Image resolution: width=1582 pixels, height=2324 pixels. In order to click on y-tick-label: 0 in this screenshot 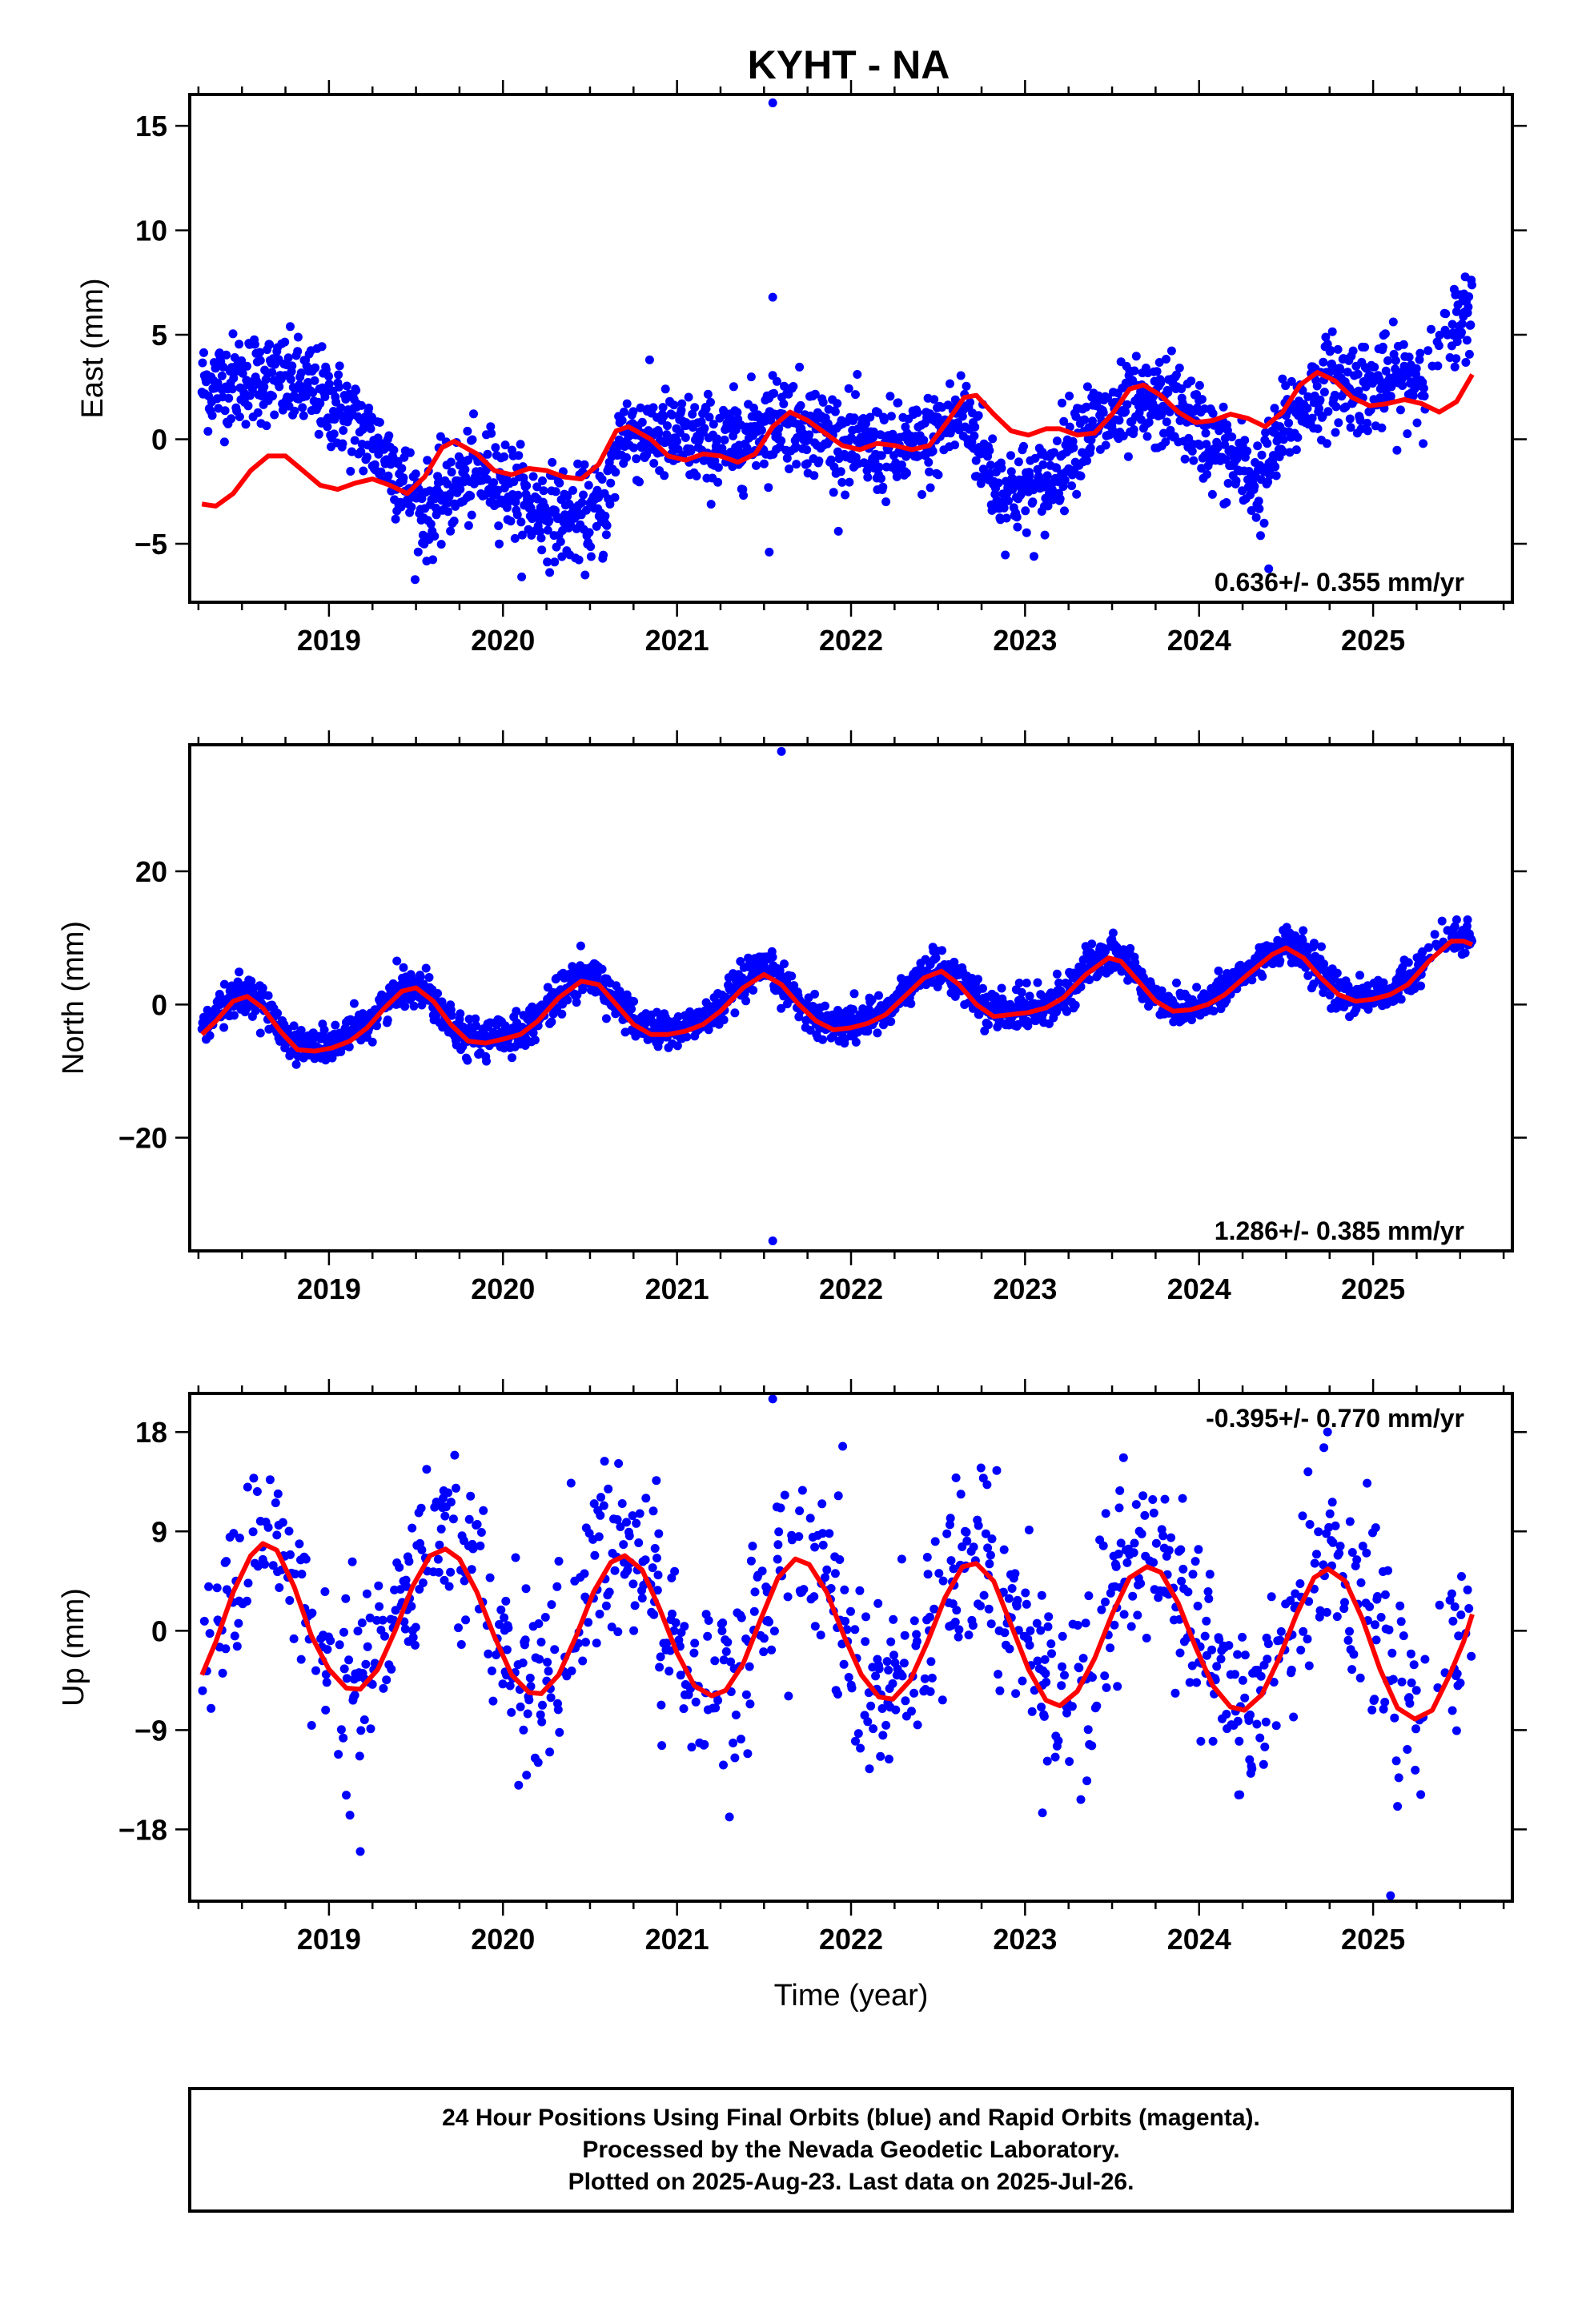, I will do `click(159, 1004)`.